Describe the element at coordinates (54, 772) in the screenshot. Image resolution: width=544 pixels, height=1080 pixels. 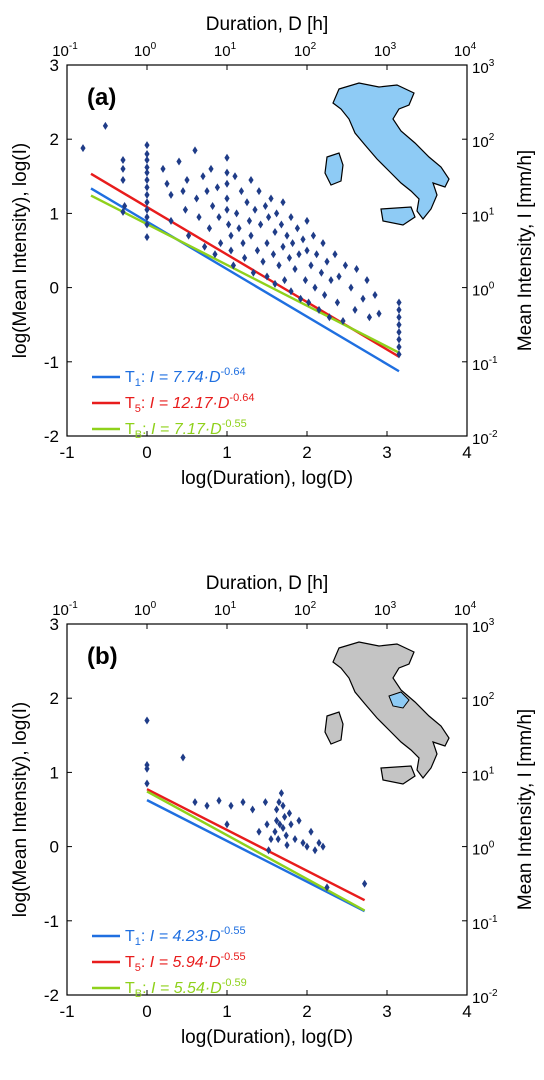
I see `y-tick-label: 1` at that location.